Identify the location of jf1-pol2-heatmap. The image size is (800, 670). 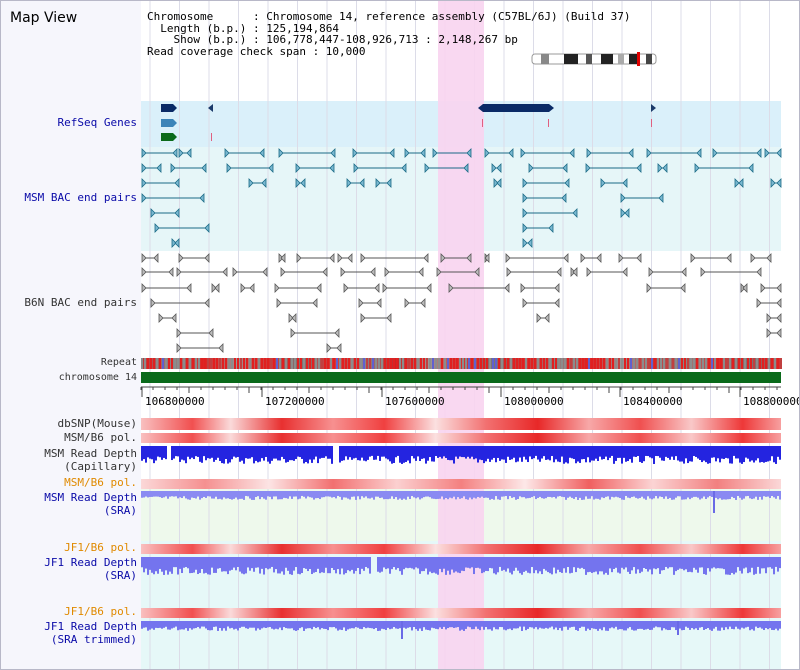
(461, 613).